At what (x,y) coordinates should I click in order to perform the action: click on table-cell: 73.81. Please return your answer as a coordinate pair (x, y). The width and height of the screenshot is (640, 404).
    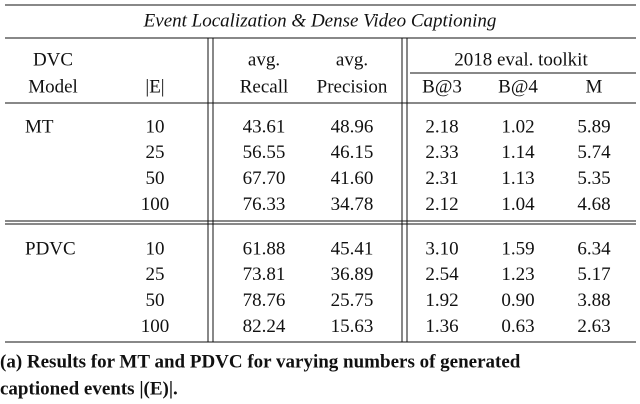
    Looking at the image, I should click on (264, 274).